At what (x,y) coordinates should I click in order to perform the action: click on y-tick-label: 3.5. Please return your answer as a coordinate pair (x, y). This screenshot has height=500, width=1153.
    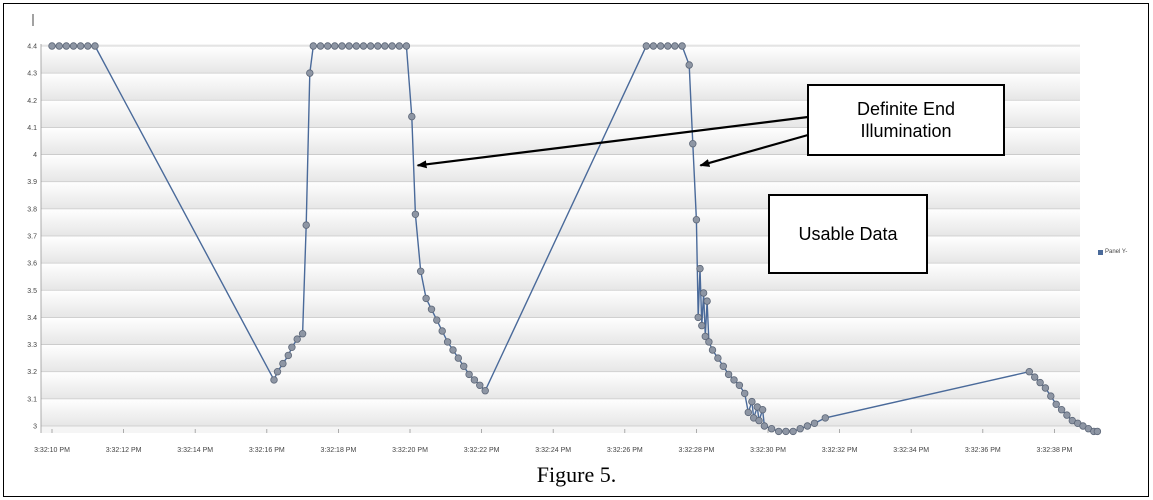
    Looking at the image, I should click on (32, 291).